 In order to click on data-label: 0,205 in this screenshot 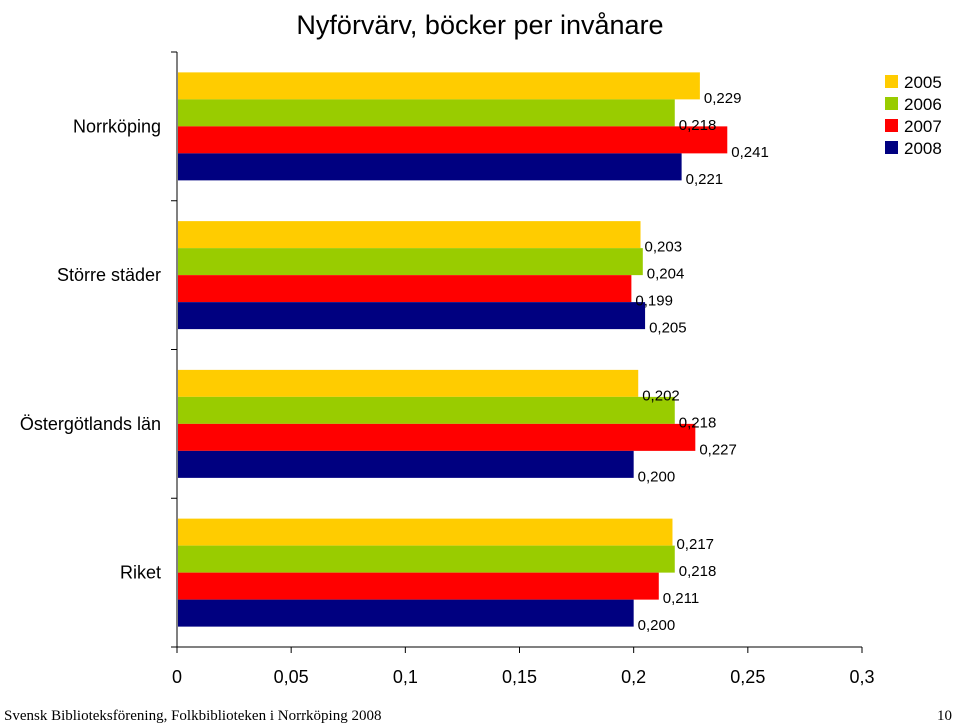, I will do `click(668, 328)`.